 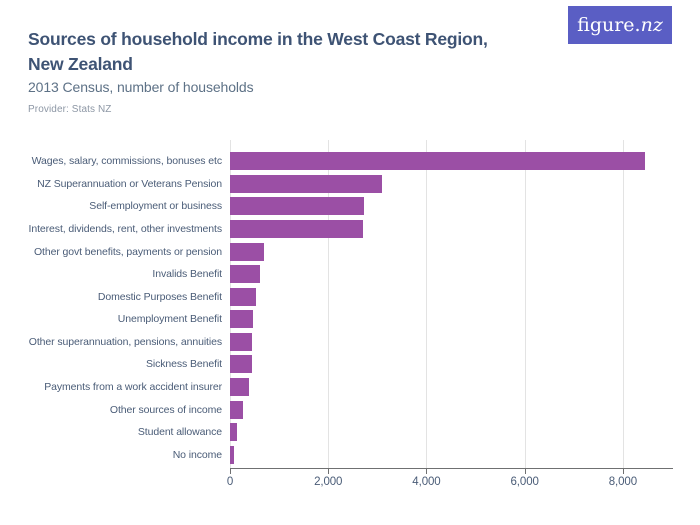 I want to click on chart-row: No income, so click(x=336, y=455).